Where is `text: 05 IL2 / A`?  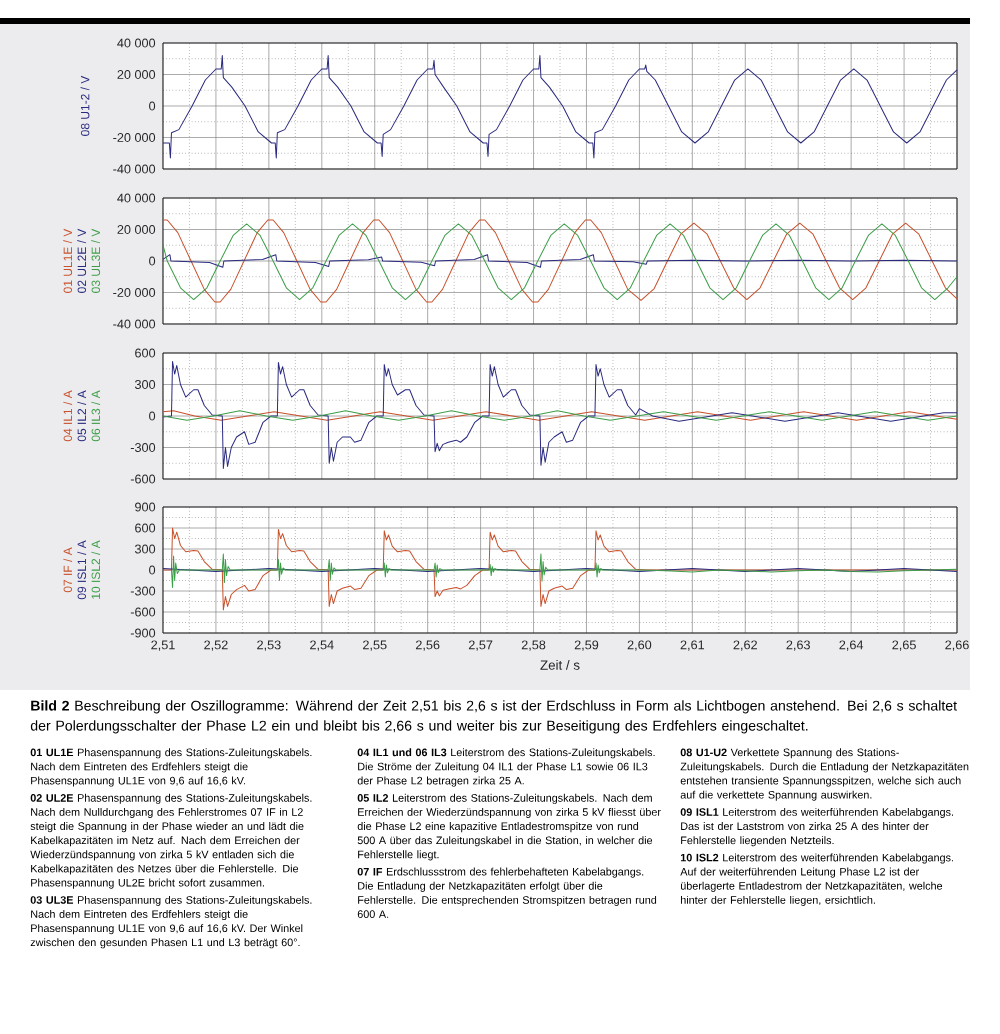
text: 05 IL2 / A is located at coordinates (82, 416).